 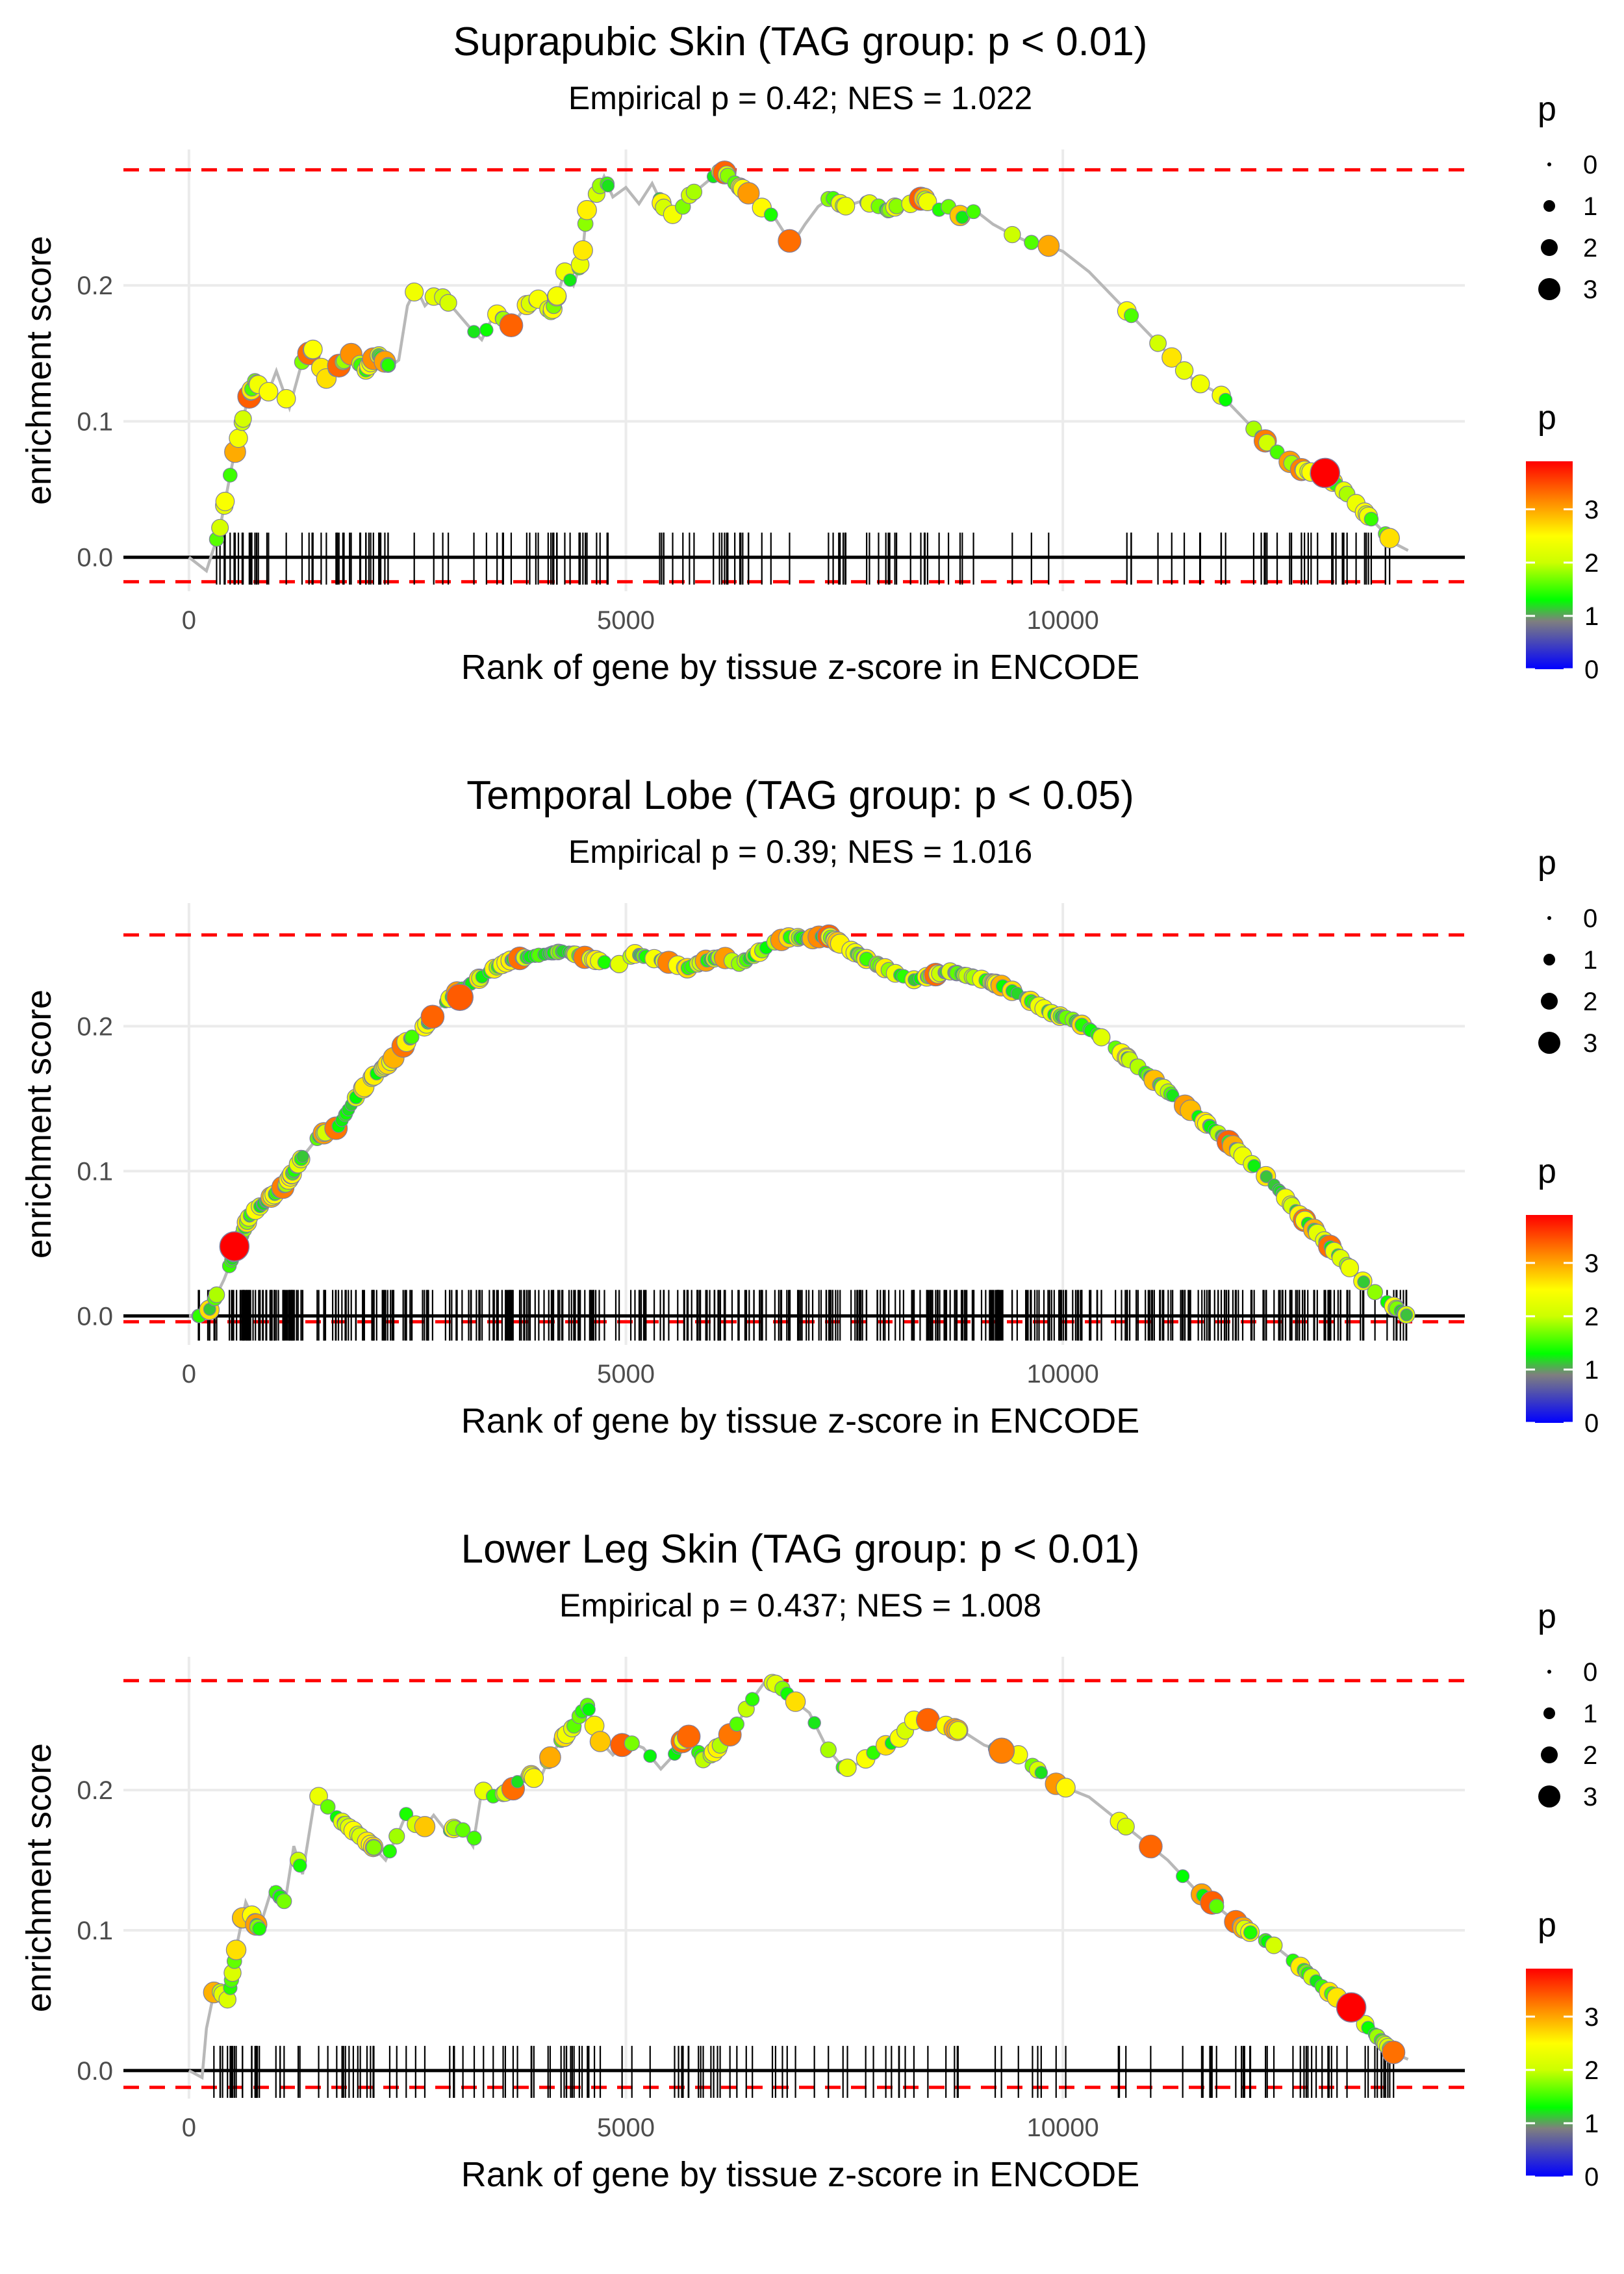 What do you see at coordinates (1549, 2073) in the screenshot?
I see `color-scale-bar` at bounding box center [1549, 2073].